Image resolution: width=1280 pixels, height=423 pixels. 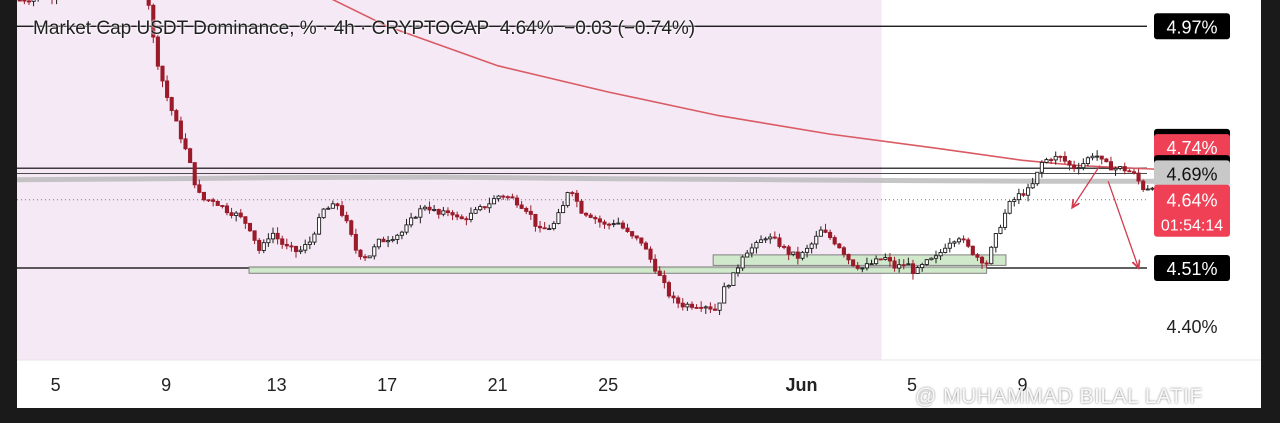 I want to click on legend-change: −0.03 (−0.74%), so click(x=630, y=28).